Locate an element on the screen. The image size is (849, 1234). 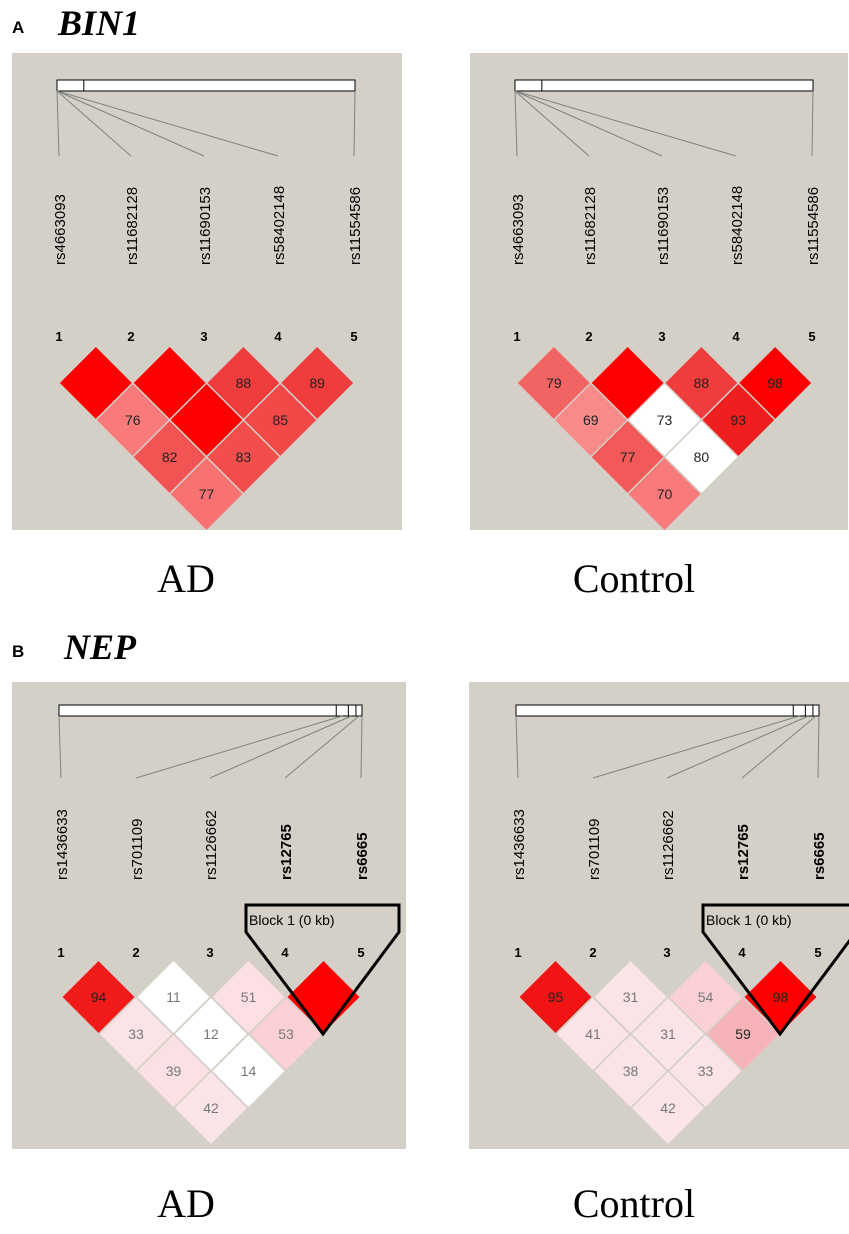
ld-value-label: 39 is located at coordinates (174, 1071).